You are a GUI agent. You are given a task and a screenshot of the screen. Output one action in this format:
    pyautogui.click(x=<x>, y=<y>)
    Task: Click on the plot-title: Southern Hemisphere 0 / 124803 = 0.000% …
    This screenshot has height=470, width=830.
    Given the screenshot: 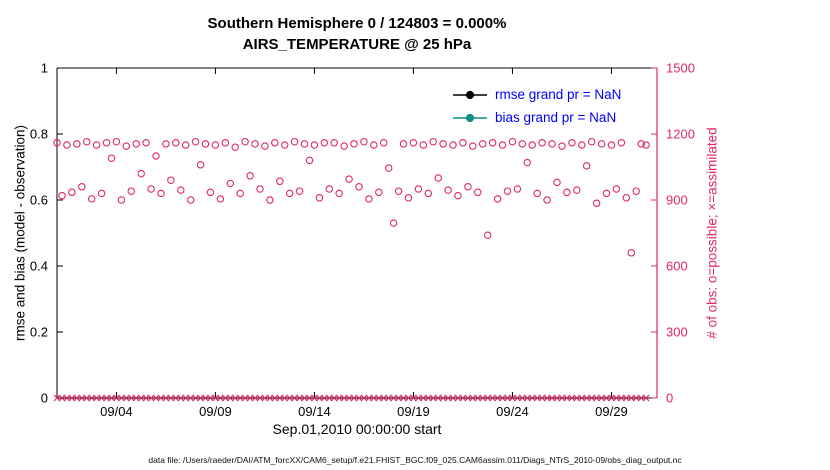 What is the action you would take?
    pyautogui.click(x=357, y=34)
    